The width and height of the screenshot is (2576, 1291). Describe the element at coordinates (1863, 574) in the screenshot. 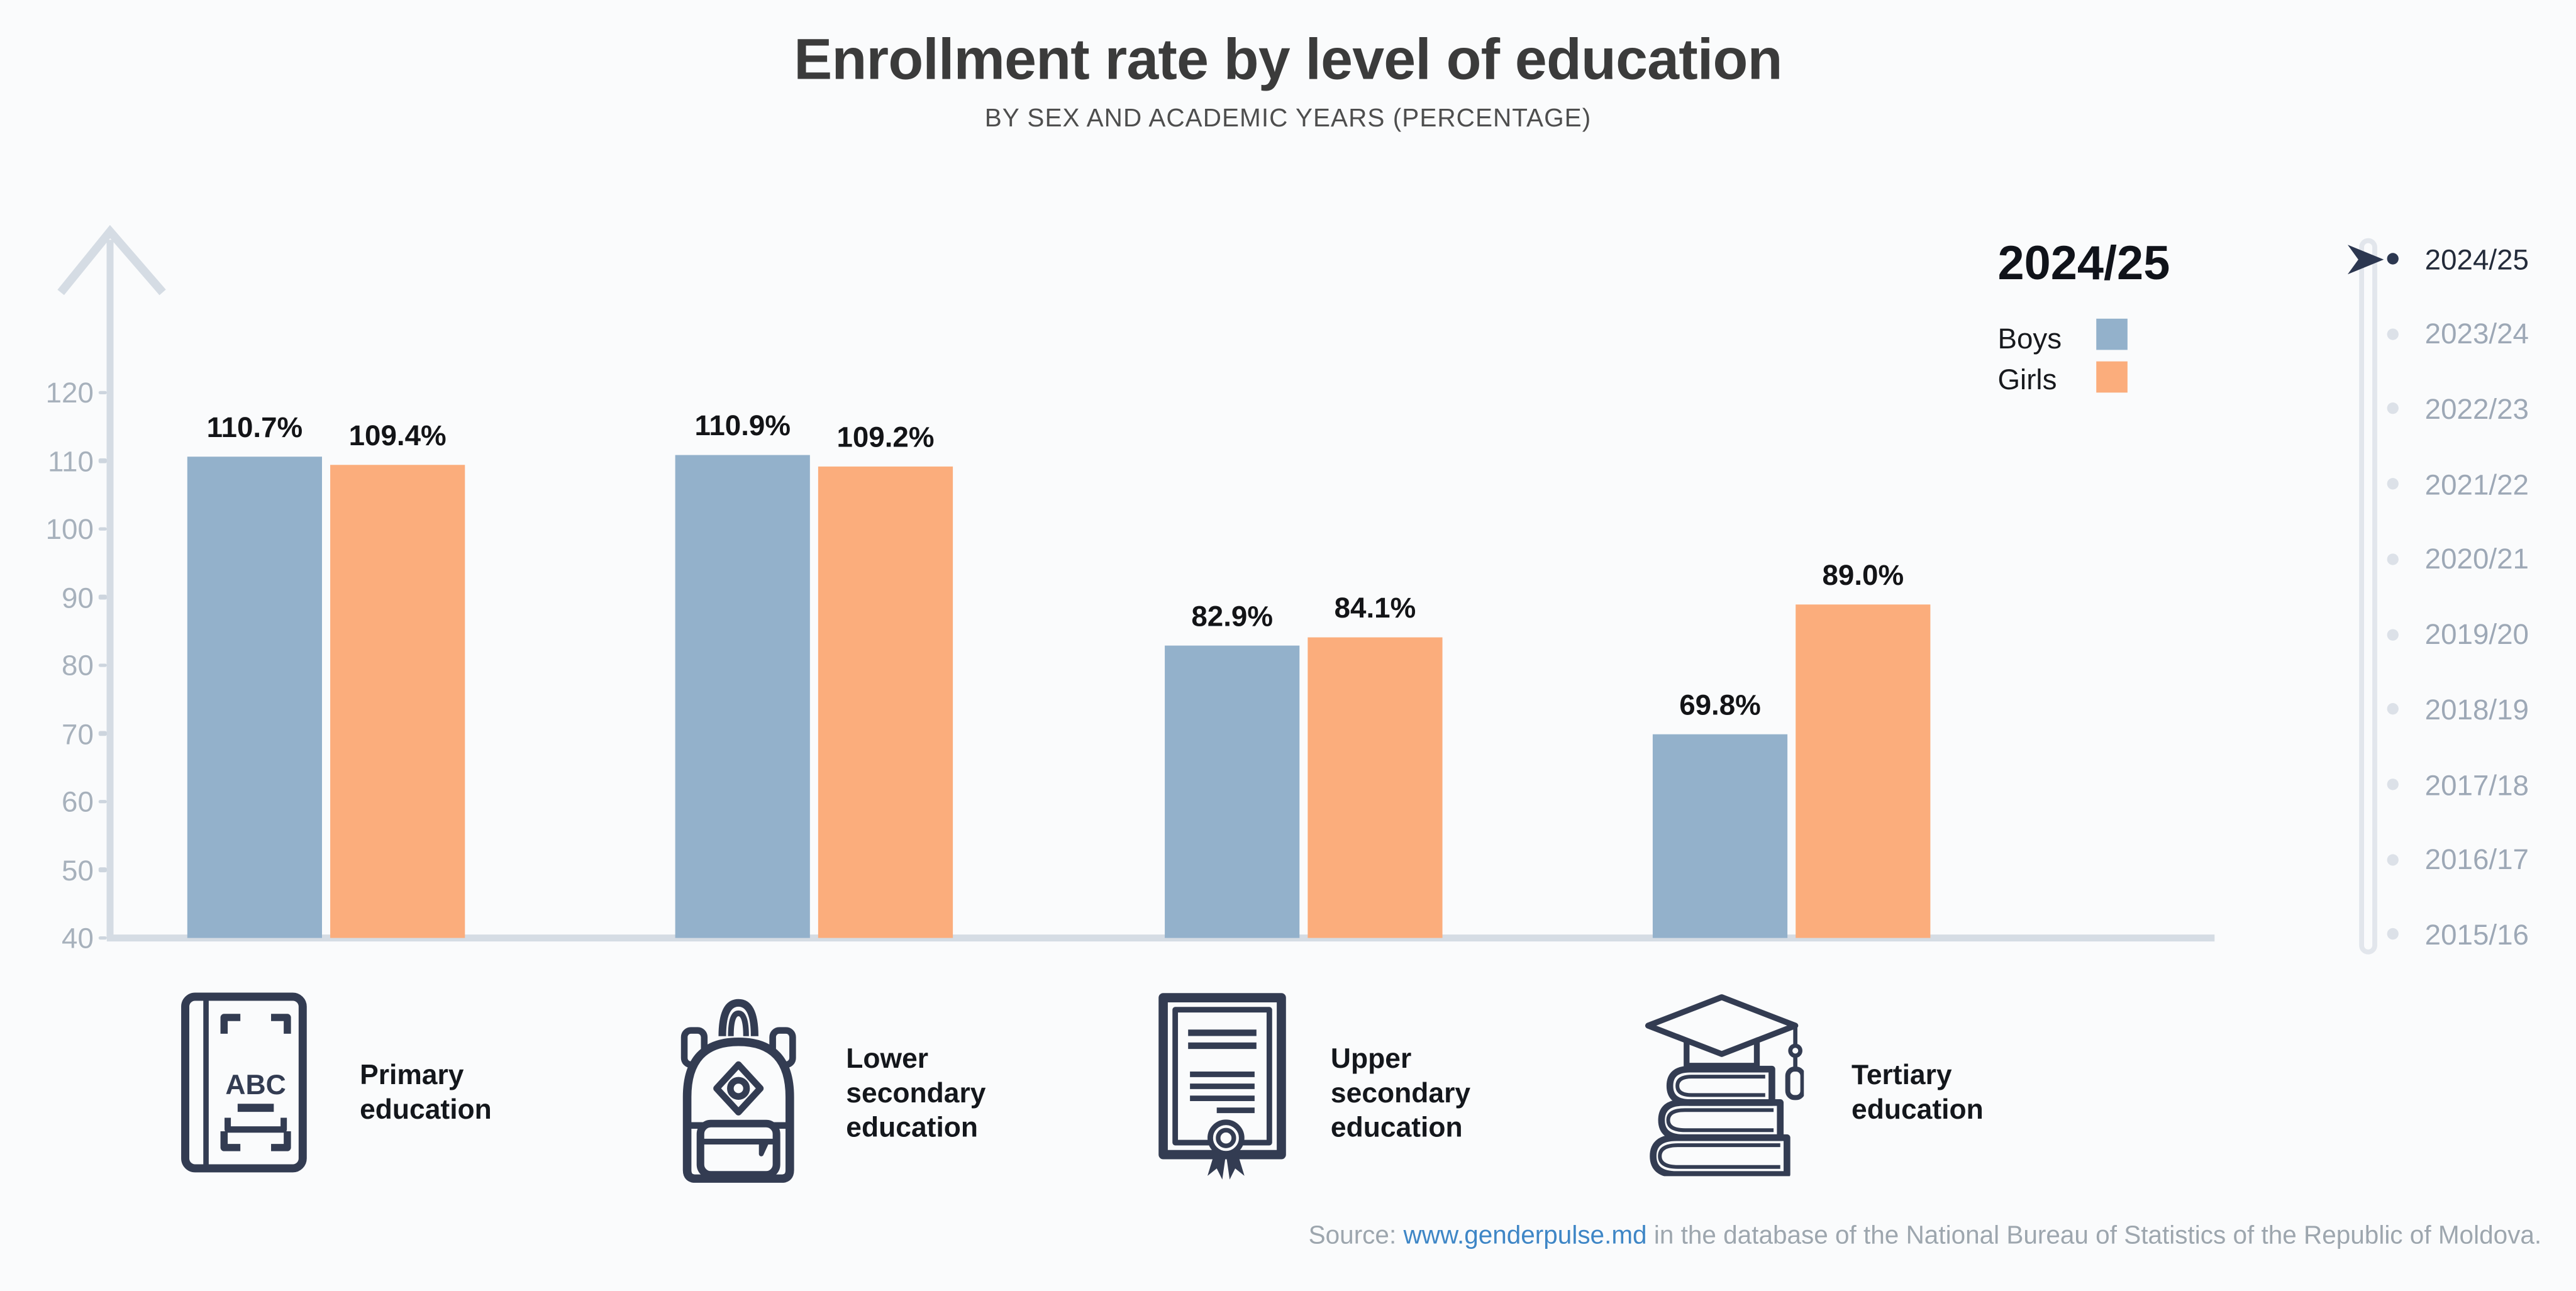

I see `bar-value-label: 89.0%` at that location.